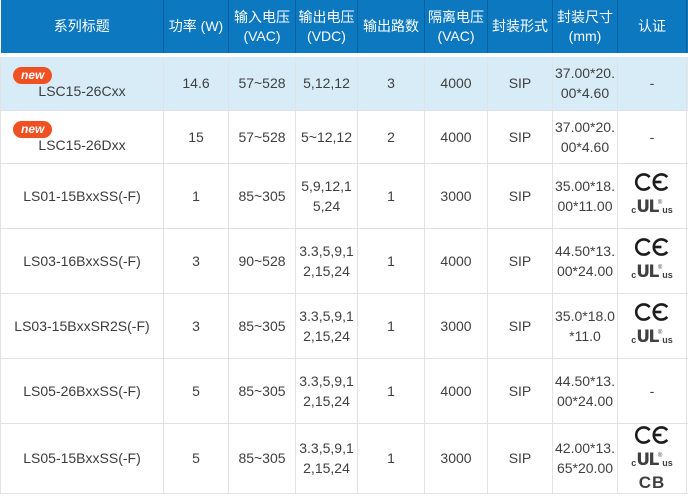 This screenshot has height=496, width=688. I want to click on series-name-link: LSC15-26Dxx, so click(82, 144).